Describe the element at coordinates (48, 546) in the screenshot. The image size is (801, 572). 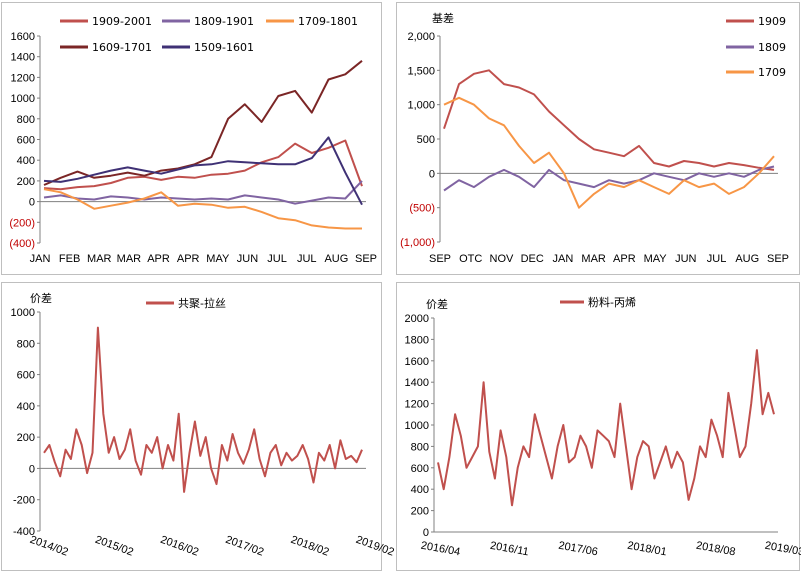
I see `x-tick-label: 2014/02` at that location.